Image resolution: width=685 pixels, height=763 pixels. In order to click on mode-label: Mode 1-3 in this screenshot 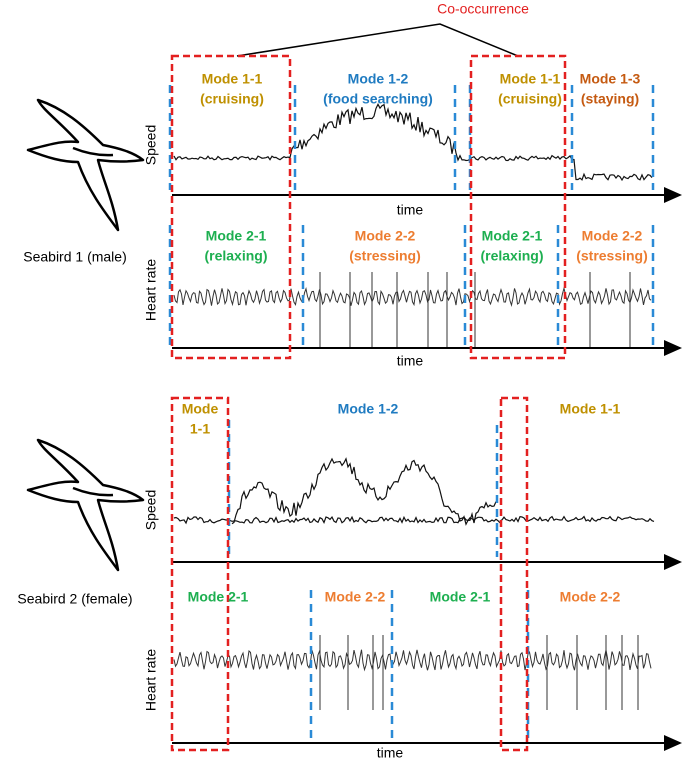, I will do `click(610, 79)`.